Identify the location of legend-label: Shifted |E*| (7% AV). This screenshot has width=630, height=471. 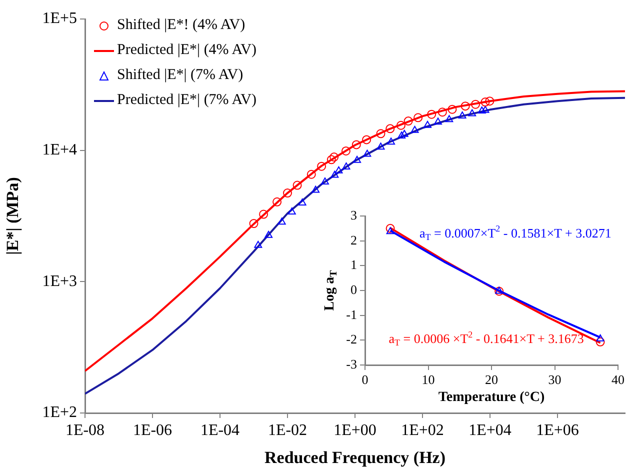
(180, 75).